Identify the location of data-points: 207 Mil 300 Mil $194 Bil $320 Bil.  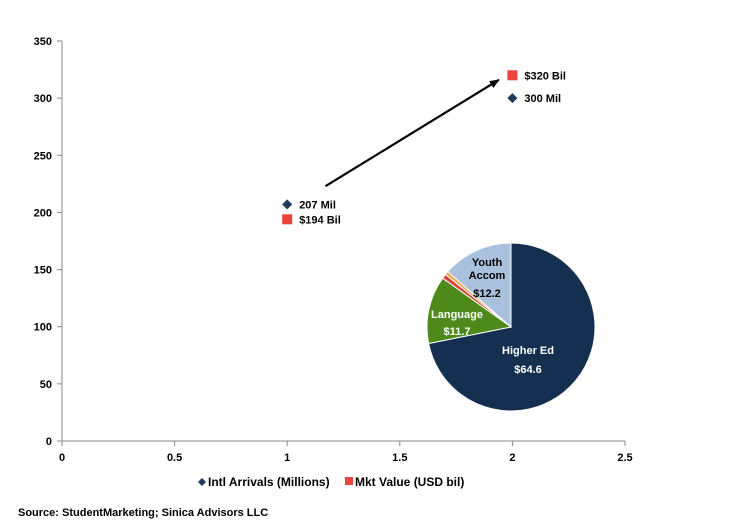
(424, 148).